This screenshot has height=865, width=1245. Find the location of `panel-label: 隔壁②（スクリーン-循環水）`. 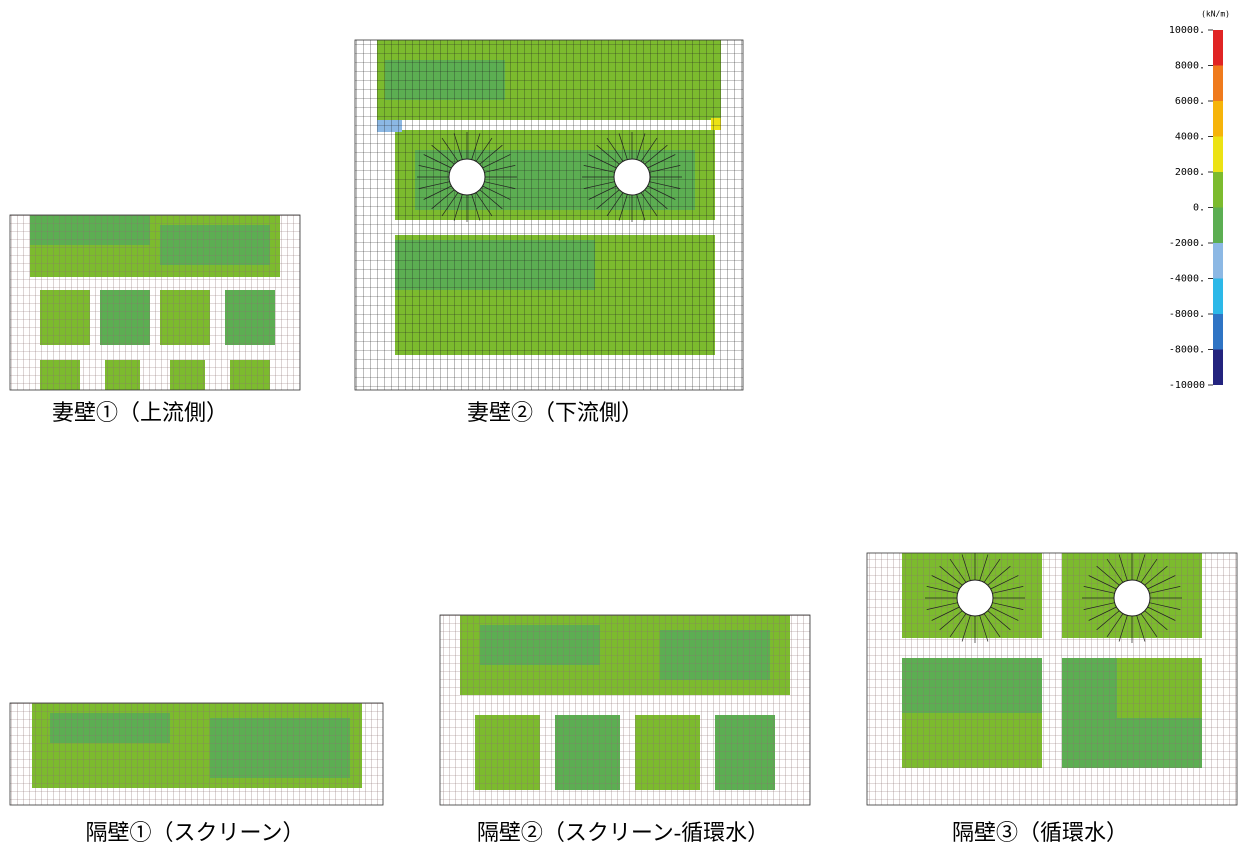

panel-label: 隔壁②（スクリーン-循環水） is located at coordinates (623, 832).